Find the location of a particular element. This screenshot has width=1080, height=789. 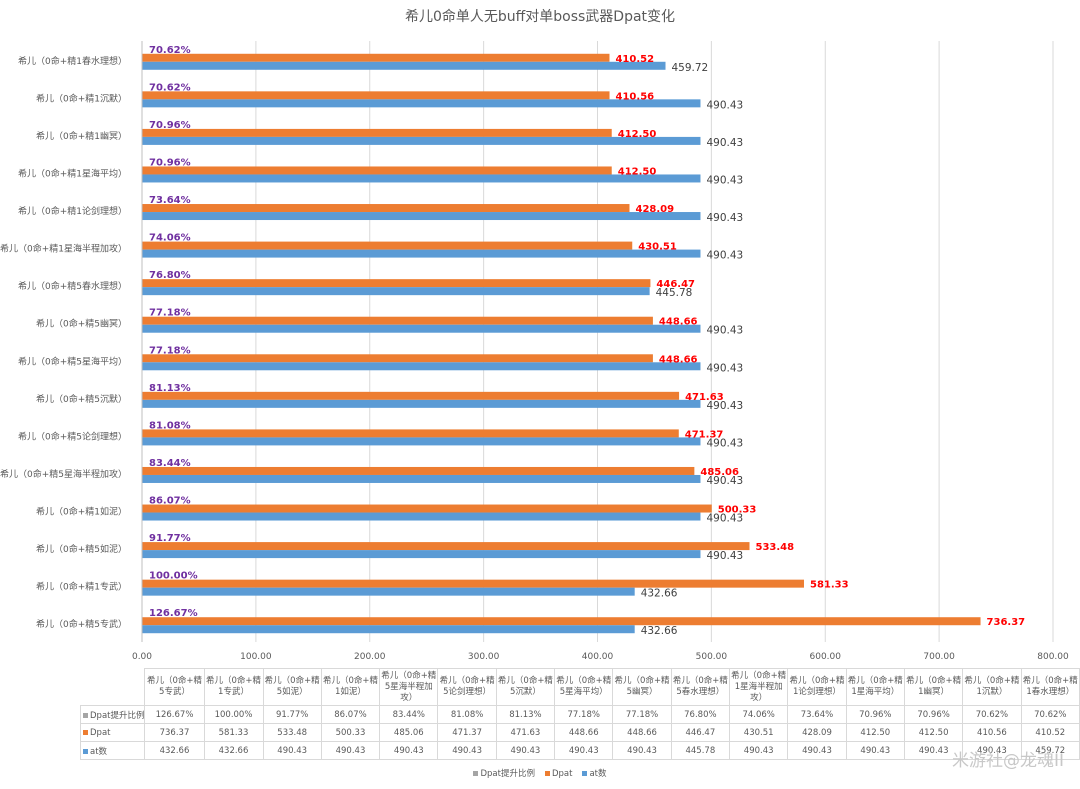

x-tick-label: 100.00 is located at coordinates (256, 657).